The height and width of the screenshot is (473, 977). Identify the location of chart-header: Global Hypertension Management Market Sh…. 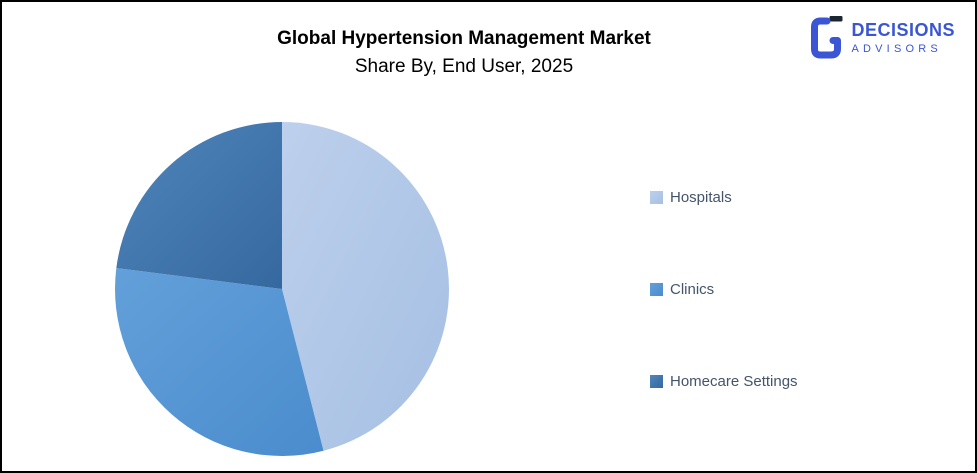
(464, 53).